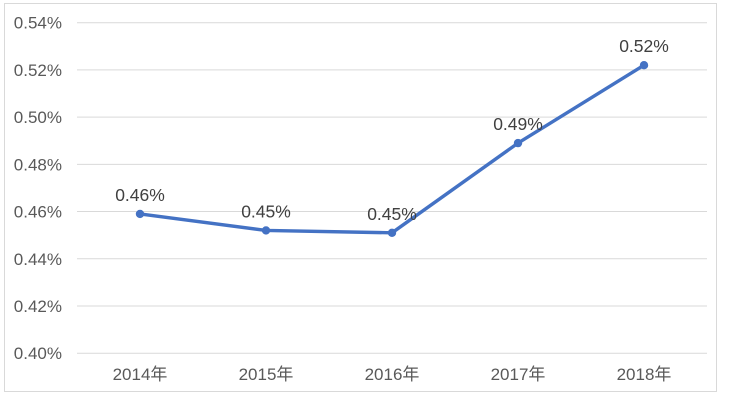 Image resolution: width=731 pixels, height=404 pixels. Describe the element at coordinates (38, 164) in the screenshot. I see `y-axis-tick-label: 0.48%` at that location.